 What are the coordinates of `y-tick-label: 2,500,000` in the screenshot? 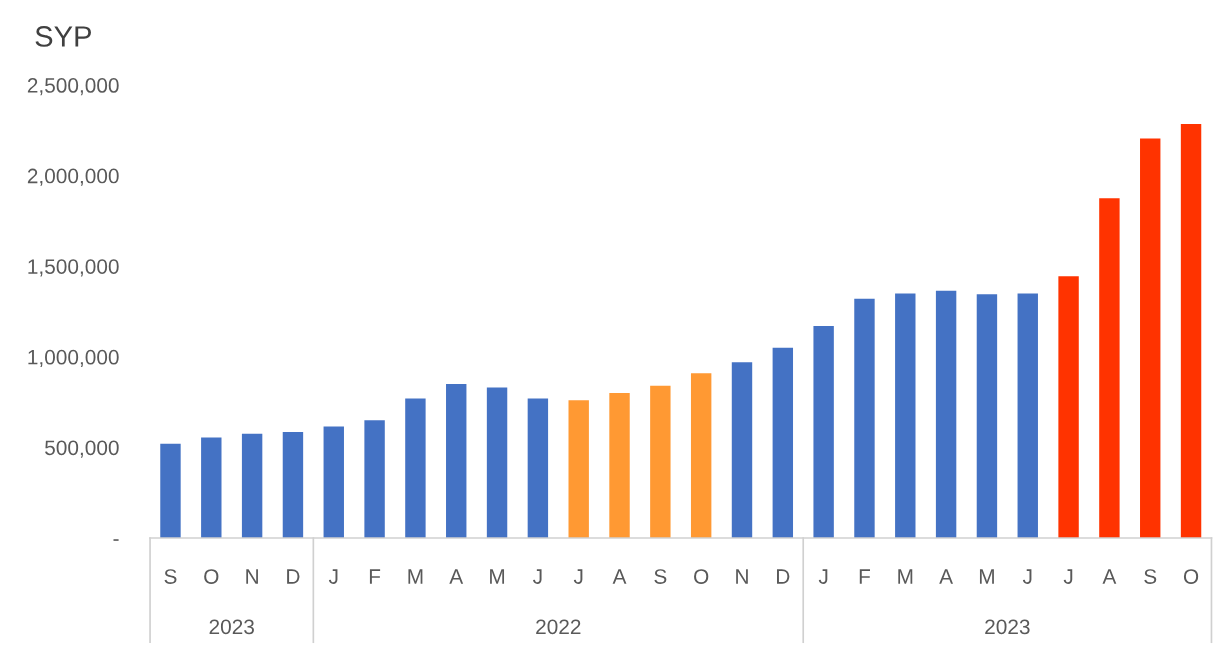 It's located at (73, 87).